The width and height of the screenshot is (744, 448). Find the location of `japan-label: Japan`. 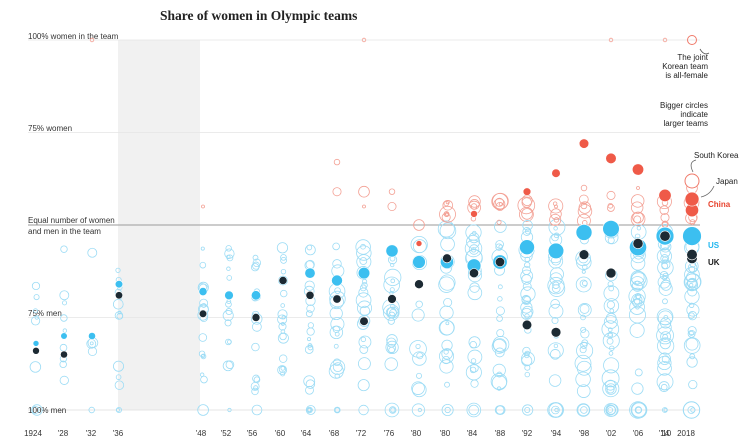

japan-label: Japan is located at coordinates (727, 181).